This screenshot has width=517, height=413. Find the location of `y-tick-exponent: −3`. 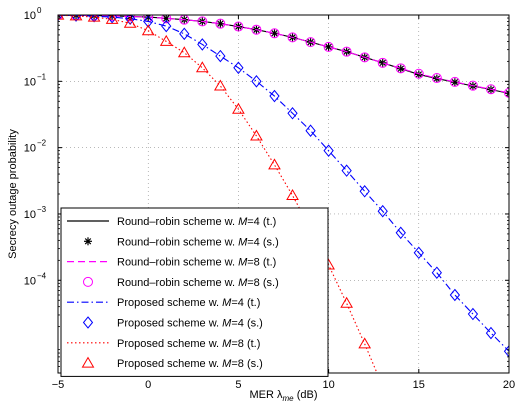

y-tick-exponent: −3 is located at coordinates (42, 209).